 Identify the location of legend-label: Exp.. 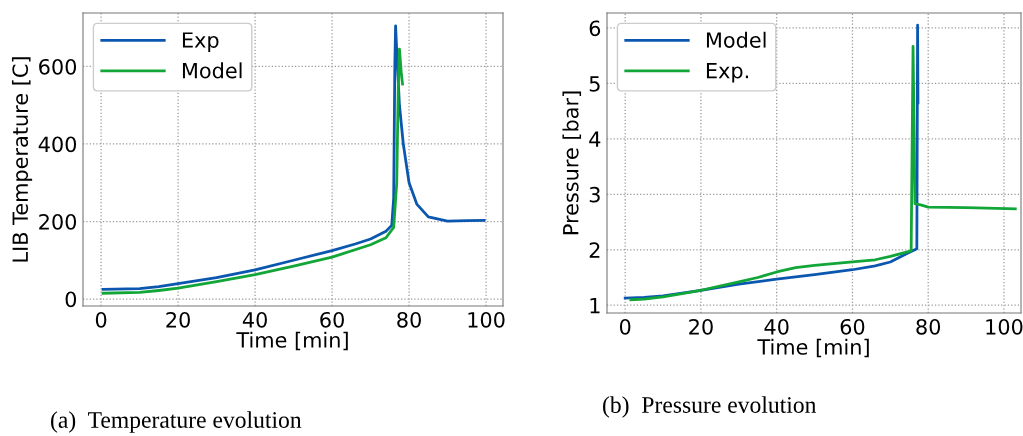
(727, 72).